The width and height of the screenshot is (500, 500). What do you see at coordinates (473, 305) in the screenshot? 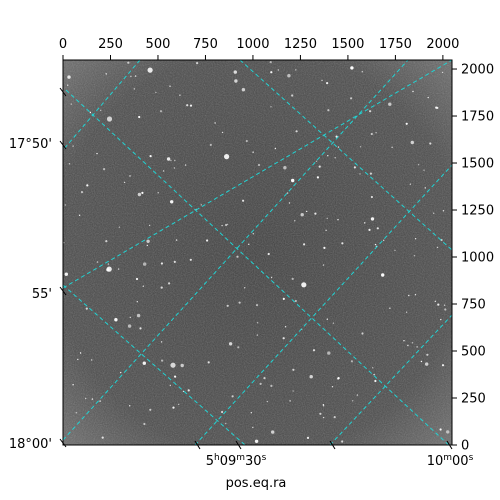
I see `right-tick-label-750: 750` at bounding box center [473, 305].